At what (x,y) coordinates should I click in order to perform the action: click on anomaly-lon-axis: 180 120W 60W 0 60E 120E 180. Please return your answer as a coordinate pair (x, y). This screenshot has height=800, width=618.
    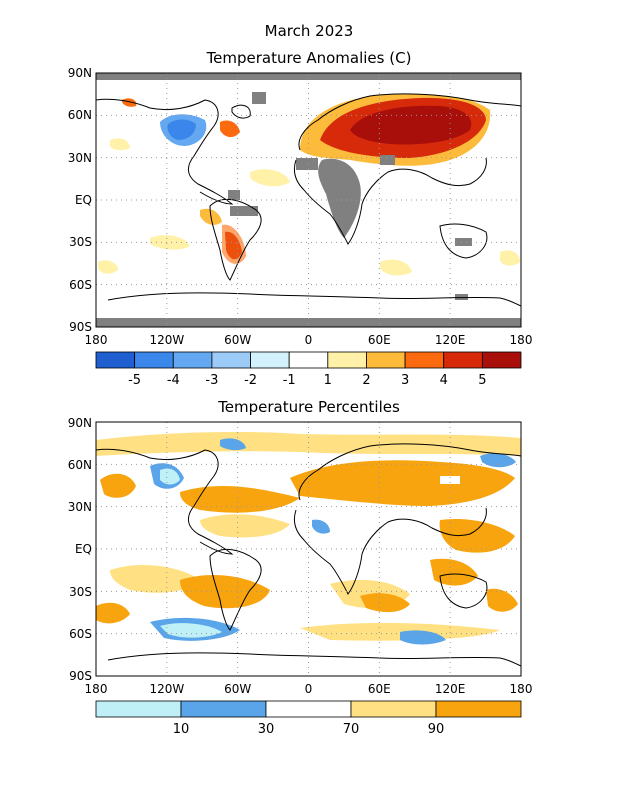
    Looking at the image, I should click on (309, 340).